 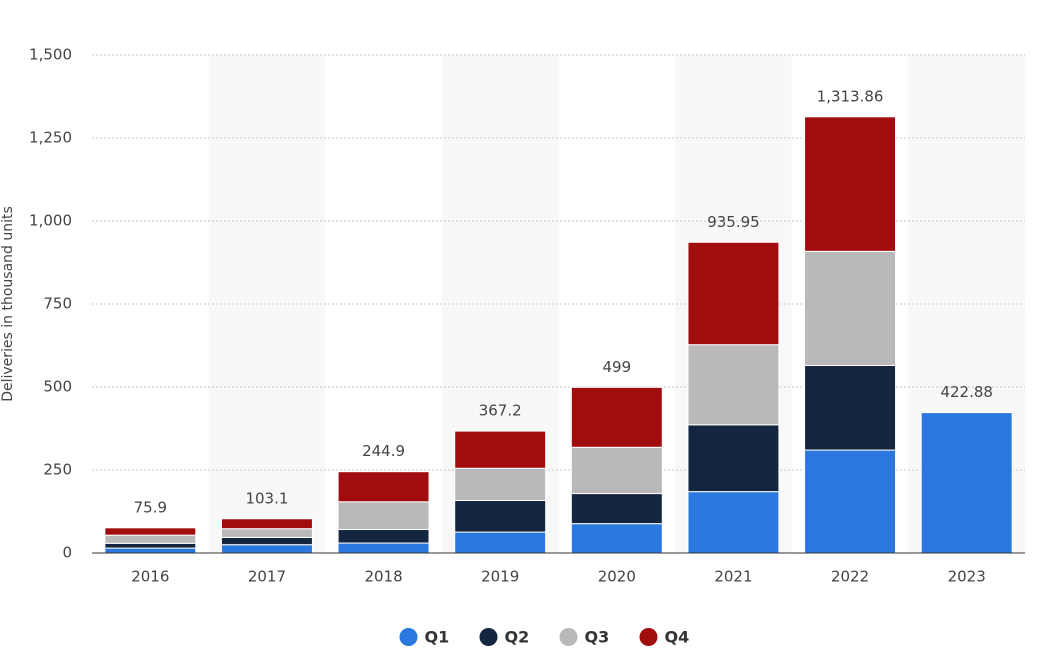 I want to click on total-label: 367.2, so click(x=500, y=411).